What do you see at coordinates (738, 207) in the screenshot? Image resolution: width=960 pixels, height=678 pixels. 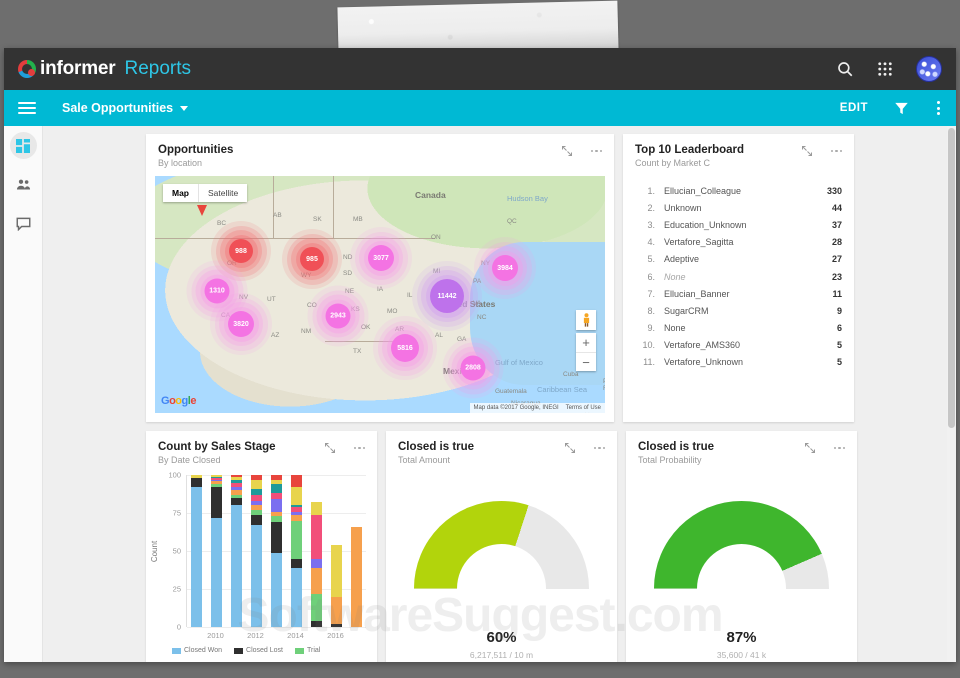 I see `leaderboard-row: 2. Unknown 44` at bounding box center [738, 207].